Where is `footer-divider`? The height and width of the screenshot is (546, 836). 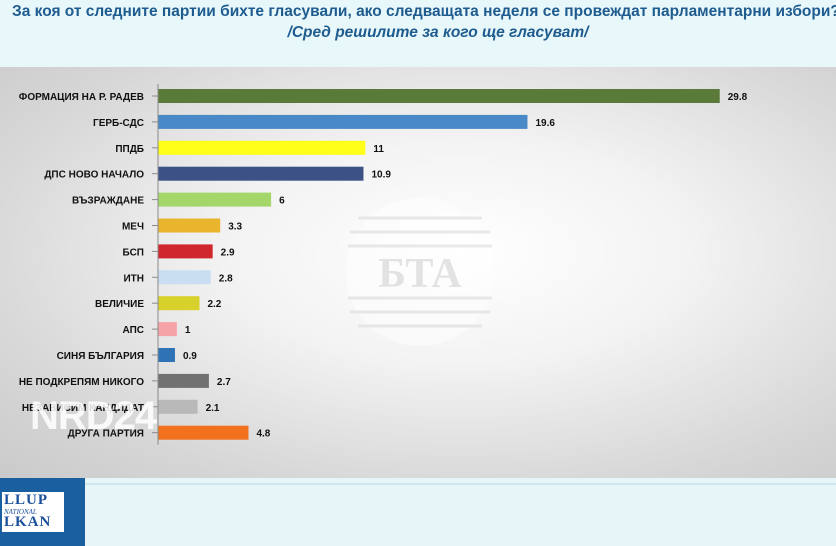
footer-divider is located at coordinates (460, 484).